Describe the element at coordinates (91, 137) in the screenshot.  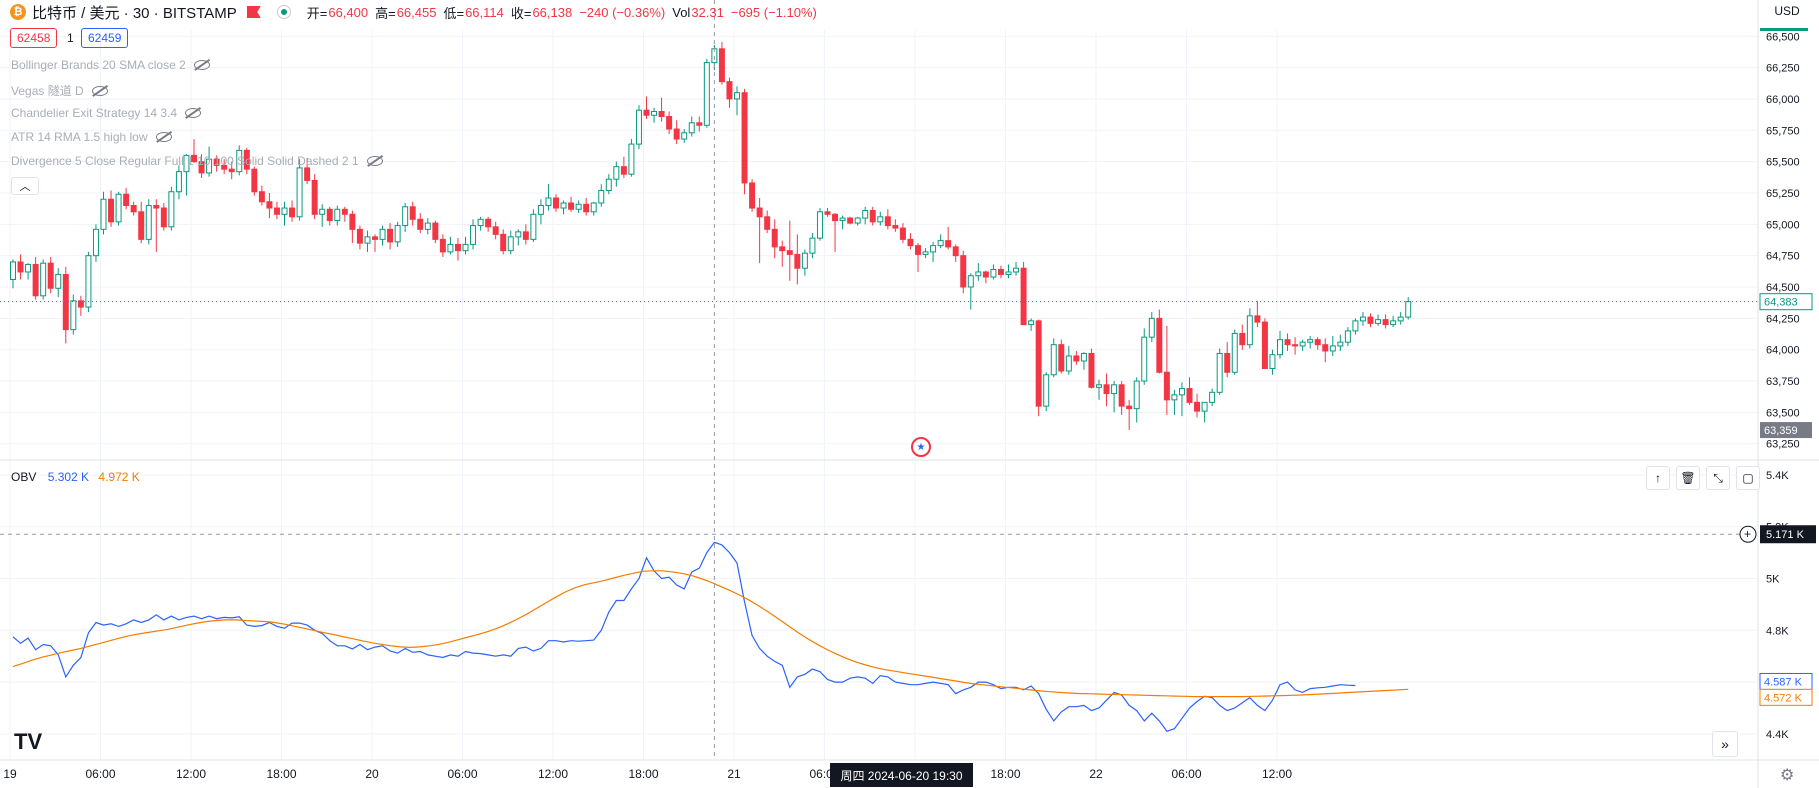
I see `indicator-atr: ATR 14 RMA 1.5 high low` at that location.